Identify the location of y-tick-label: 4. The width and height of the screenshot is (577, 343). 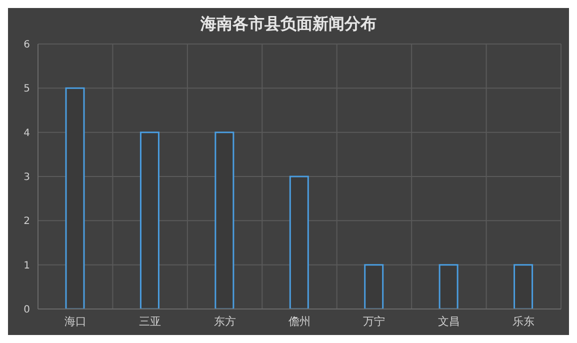
(27, 133).